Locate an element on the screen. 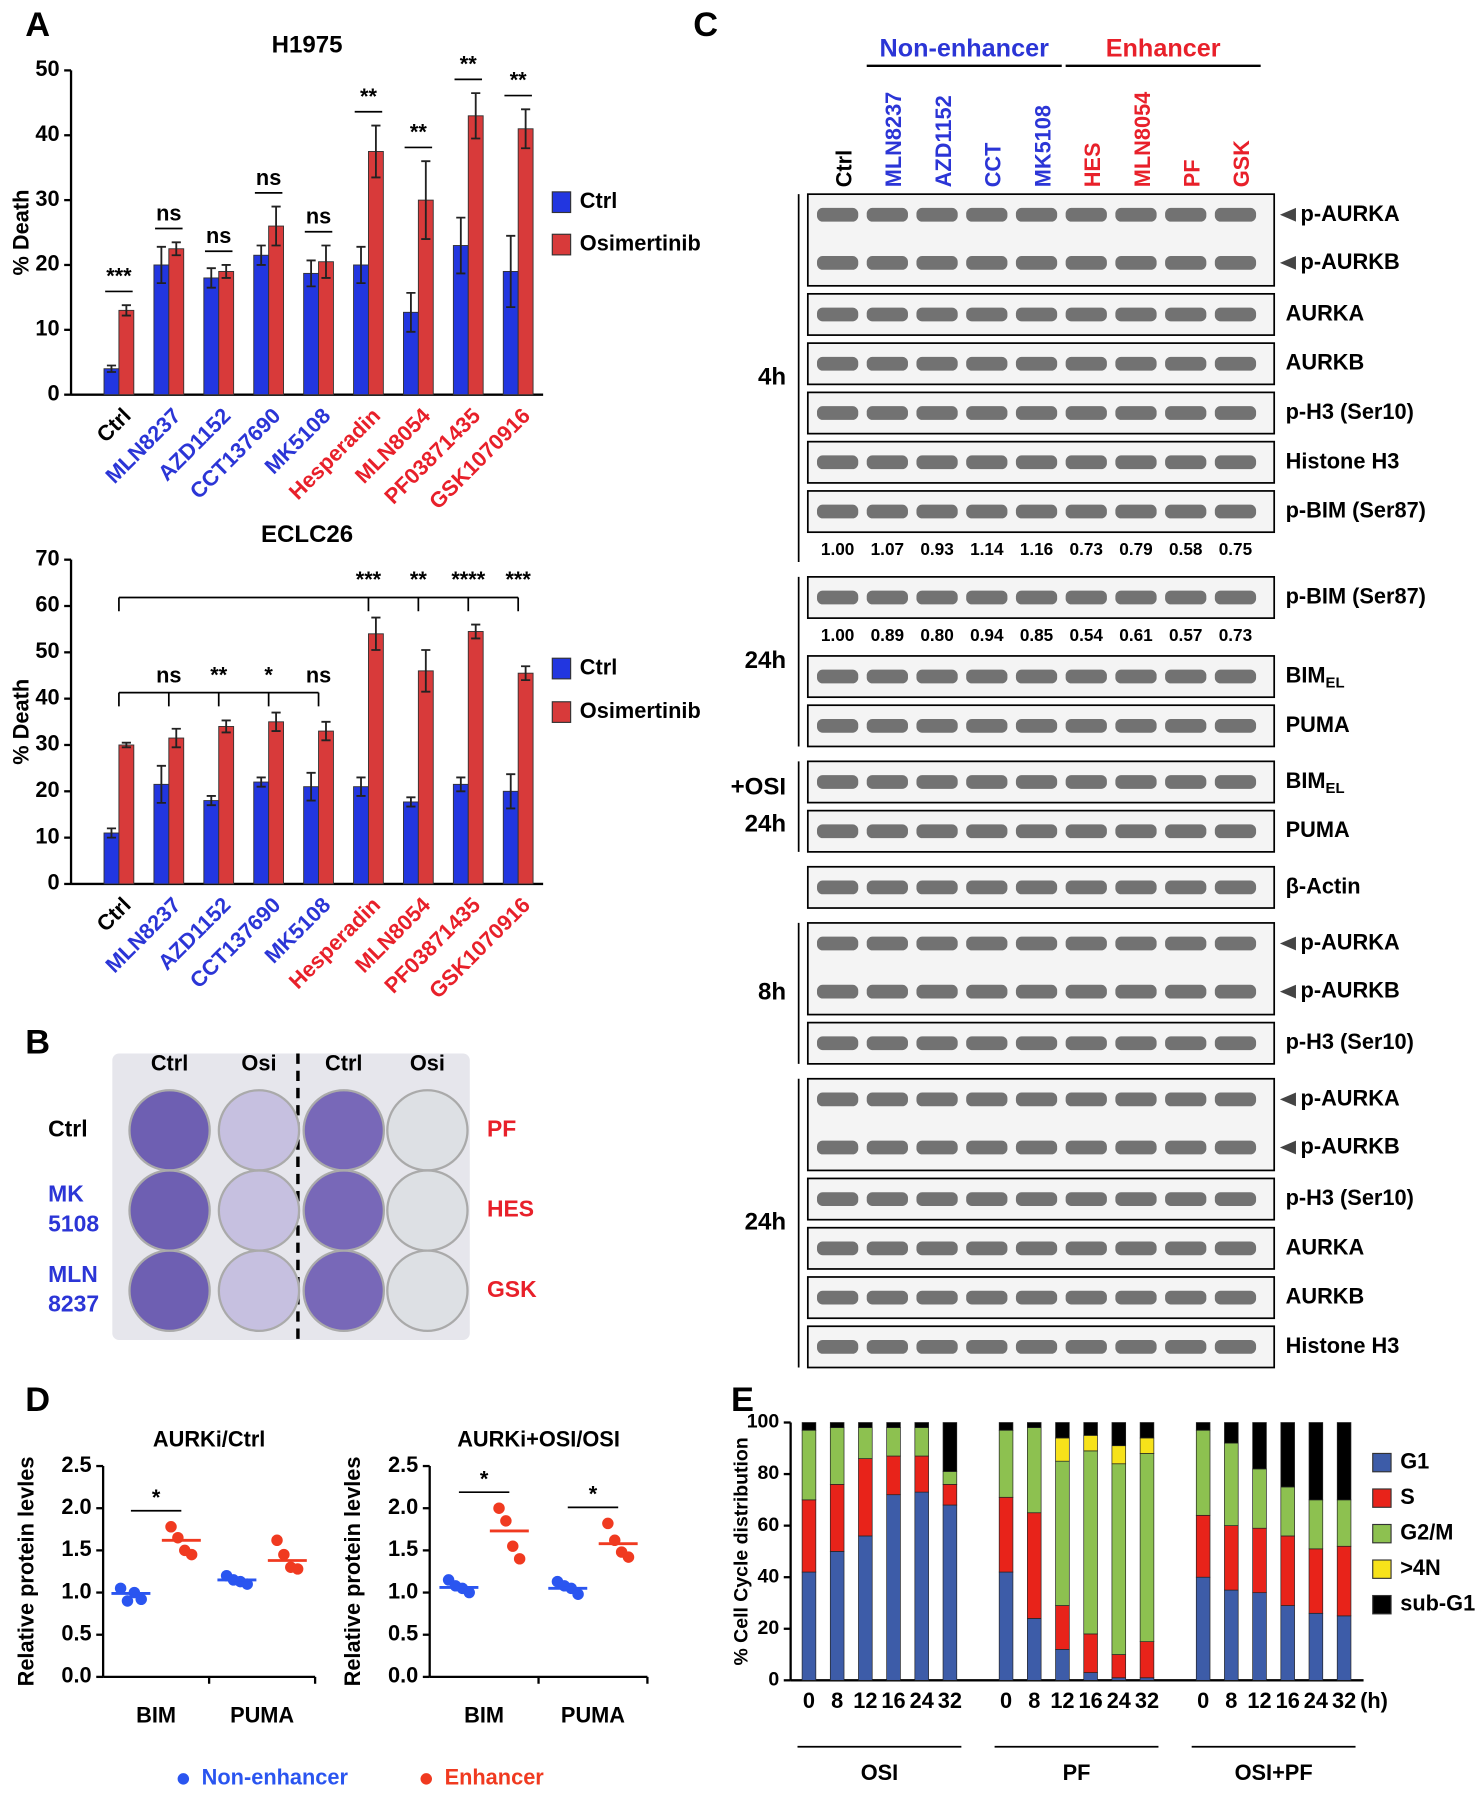 The height and width of the screenshot is (1800, 1477). column-label: Osi is located at coordinates (427, 1063).